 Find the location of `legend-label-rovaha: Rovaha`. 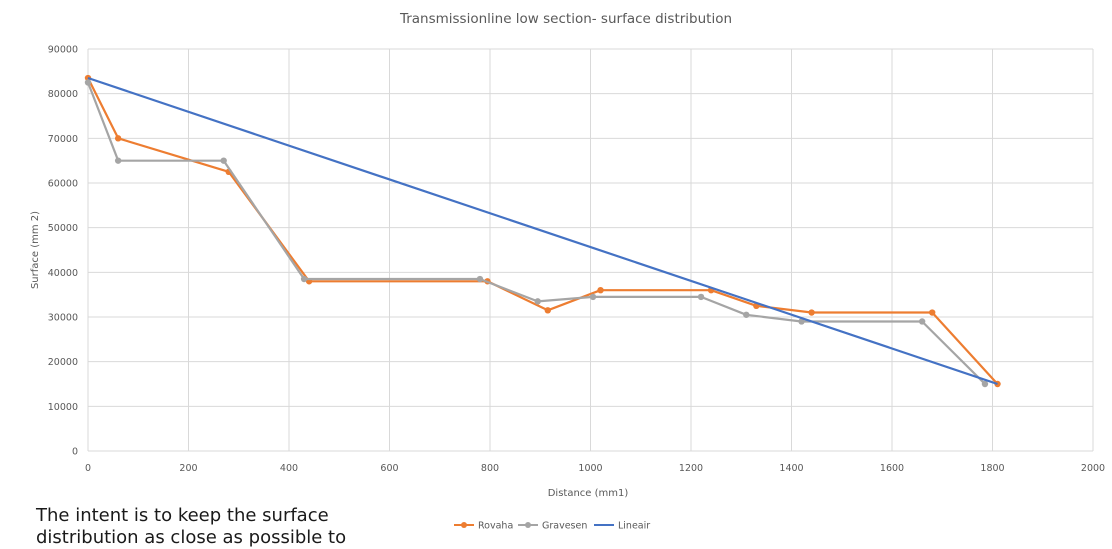

legend-label-rovaha: Rovaha is located at coordinates (495, 526).